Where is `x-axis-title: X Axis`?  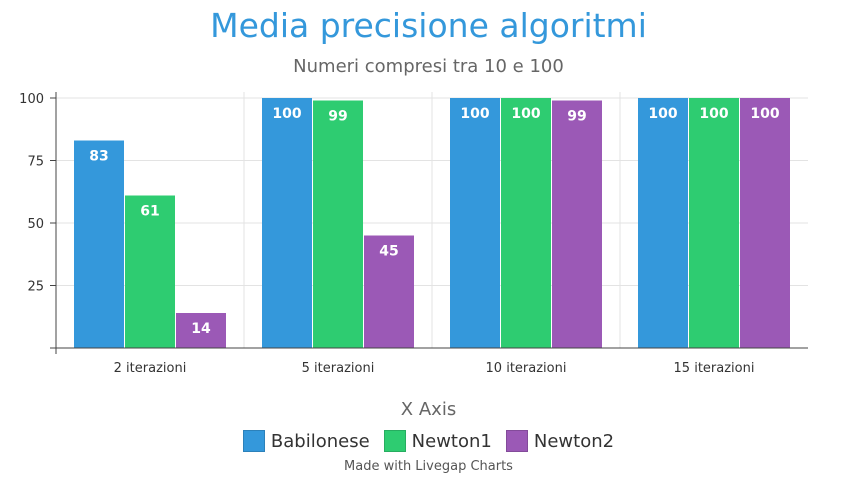
x-axis-title: X Axis is located at coordinates (428, 409).